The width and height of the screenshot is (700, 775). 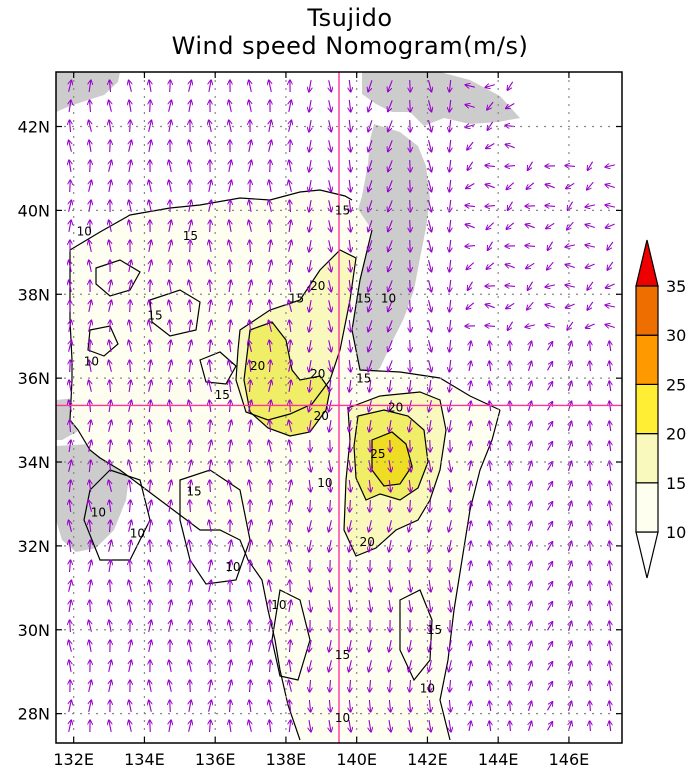 I want to click on contour-label: 20, so click(x=317, y=286).